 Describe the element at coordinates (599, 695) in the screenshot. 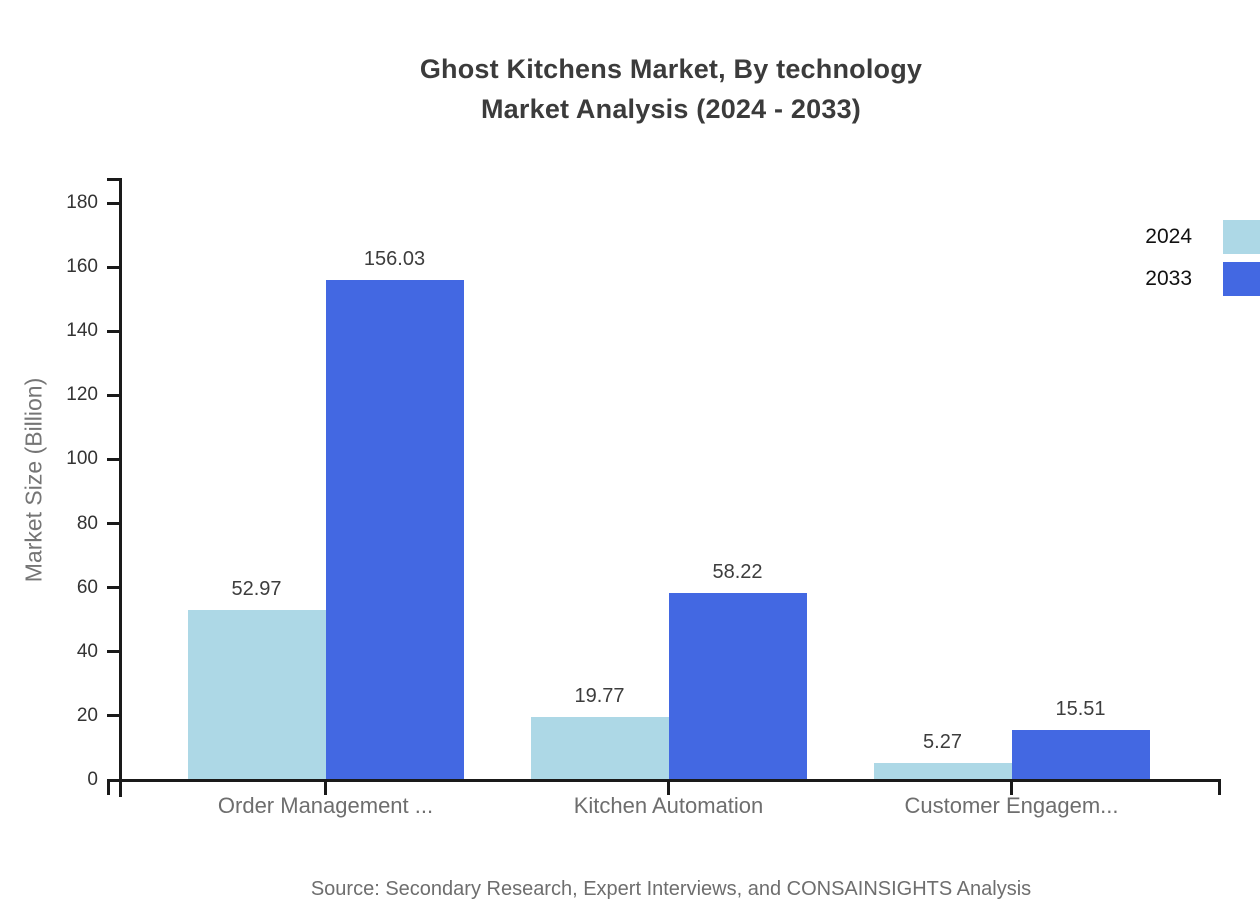

I see `bar-value-label: 19.77` at that location.